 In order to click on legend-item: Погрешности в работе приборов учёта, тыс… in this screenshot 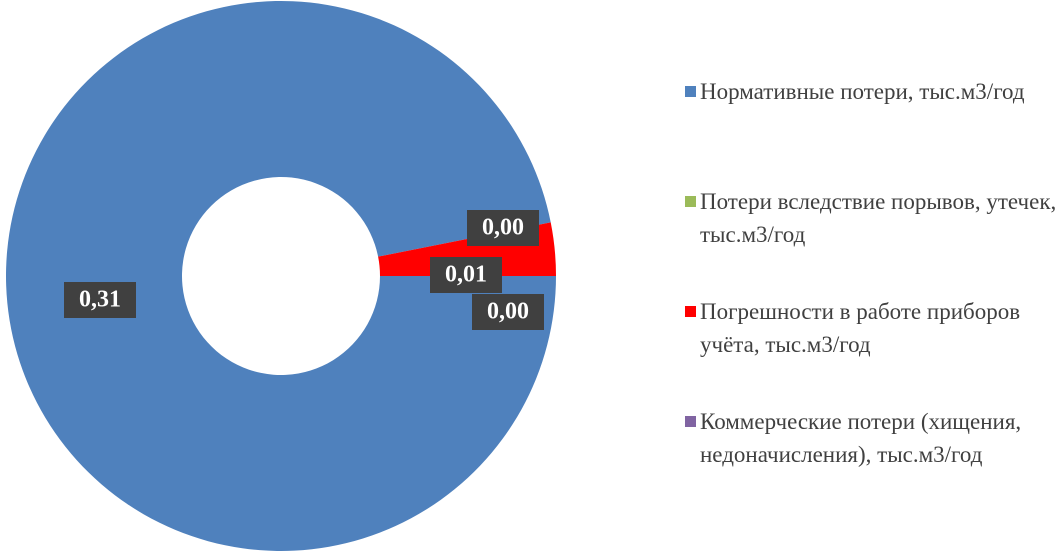, I will do `click(872, 328)`.